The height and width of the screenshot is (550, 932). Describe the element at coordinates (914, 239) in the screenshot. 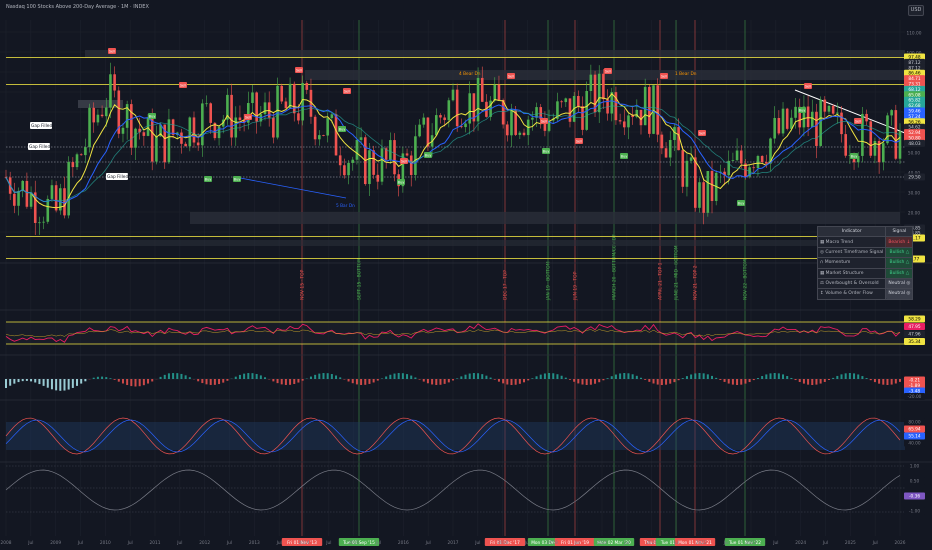

I see `price-tag: 11.17` at that location.